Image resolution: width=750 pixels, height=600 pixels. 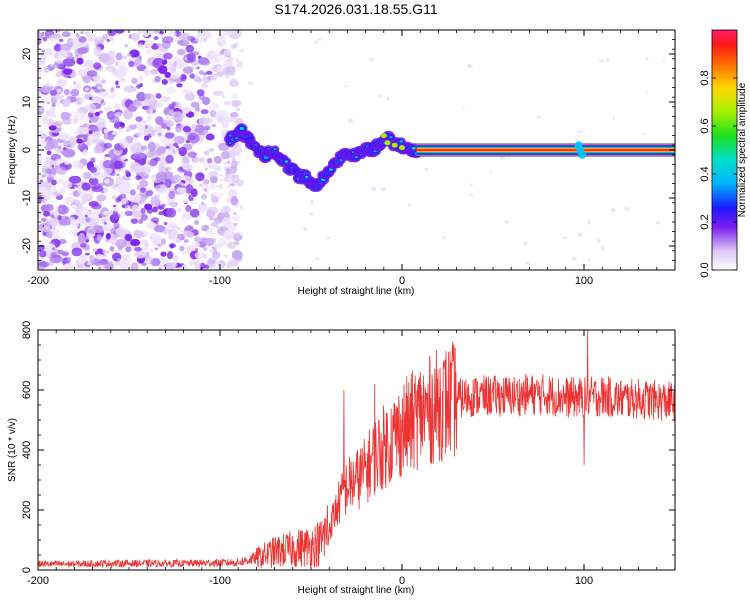 What do you see at coordinates (724, 150) in the screenshot?
I see `colorbar-gradient` at bounding box center [724, 150].